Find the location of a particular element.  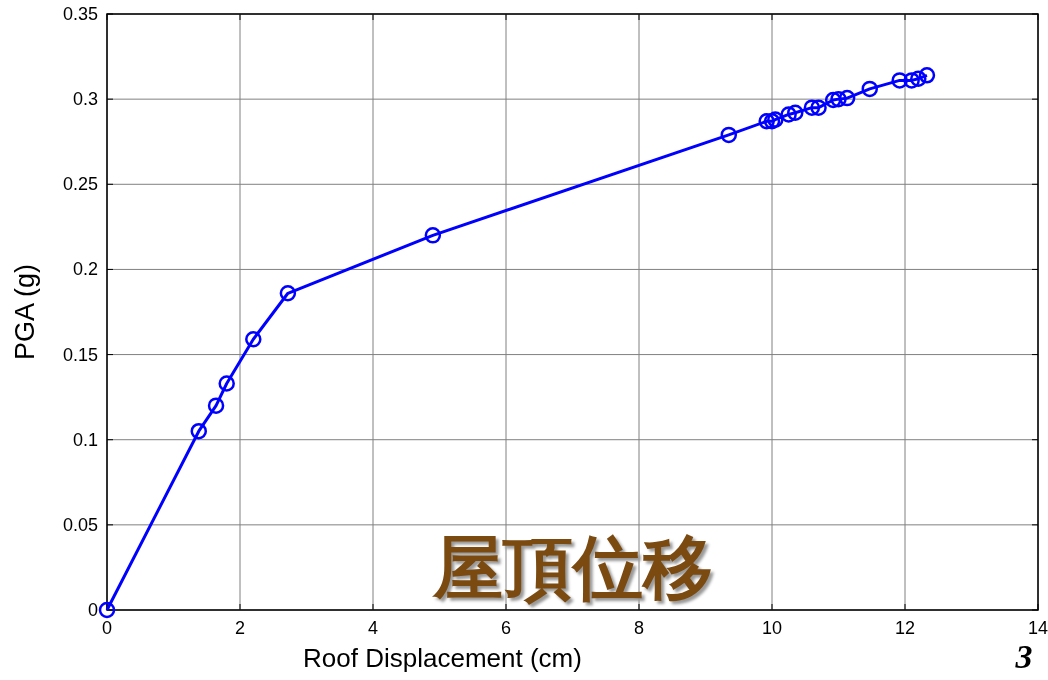

x-axis-title: Roof Displacement (cm) is located at coordinates (442, 658).